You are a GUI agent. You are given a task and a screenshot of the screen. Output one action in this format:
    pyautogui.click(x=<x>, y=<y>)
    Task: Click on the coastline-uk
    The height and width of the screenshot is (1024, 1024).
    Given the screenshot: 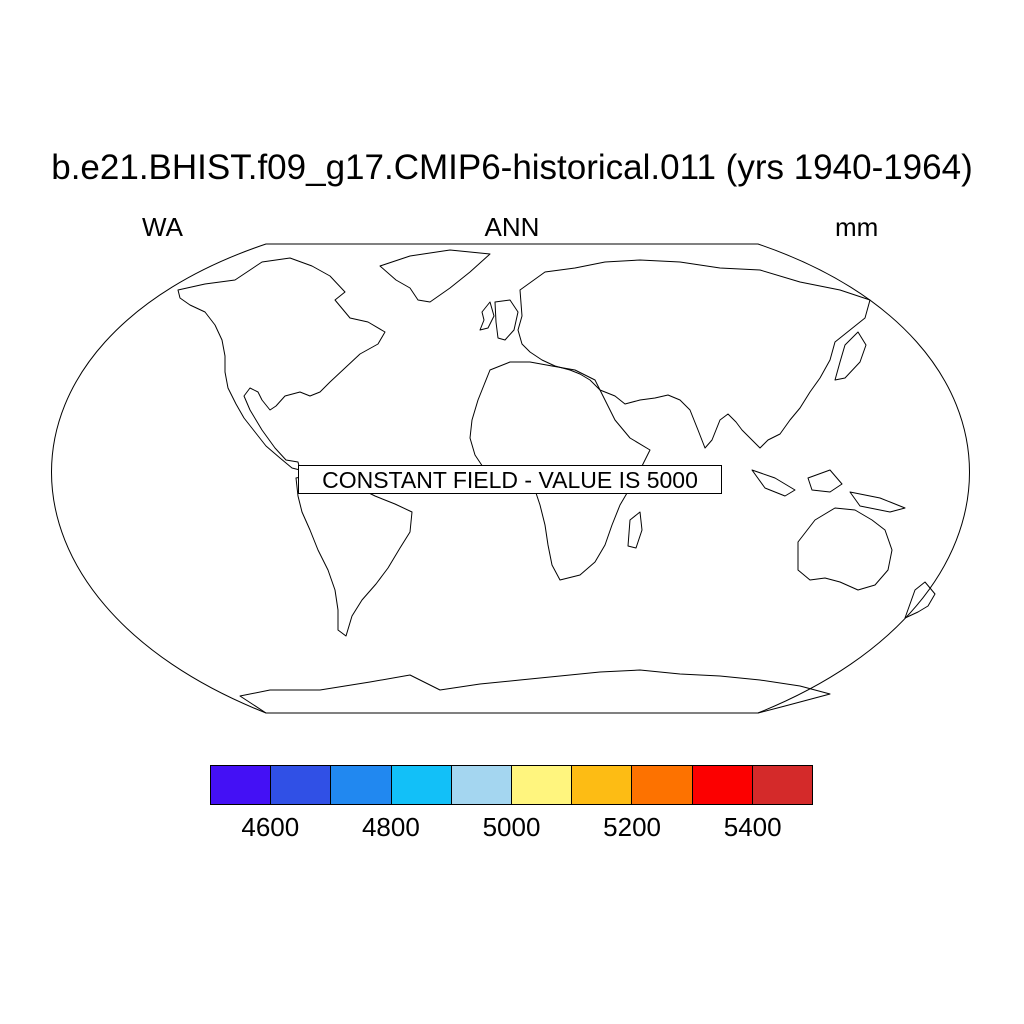 What is the action you would take?
    pyautogui.click(x=487, y=316)
    